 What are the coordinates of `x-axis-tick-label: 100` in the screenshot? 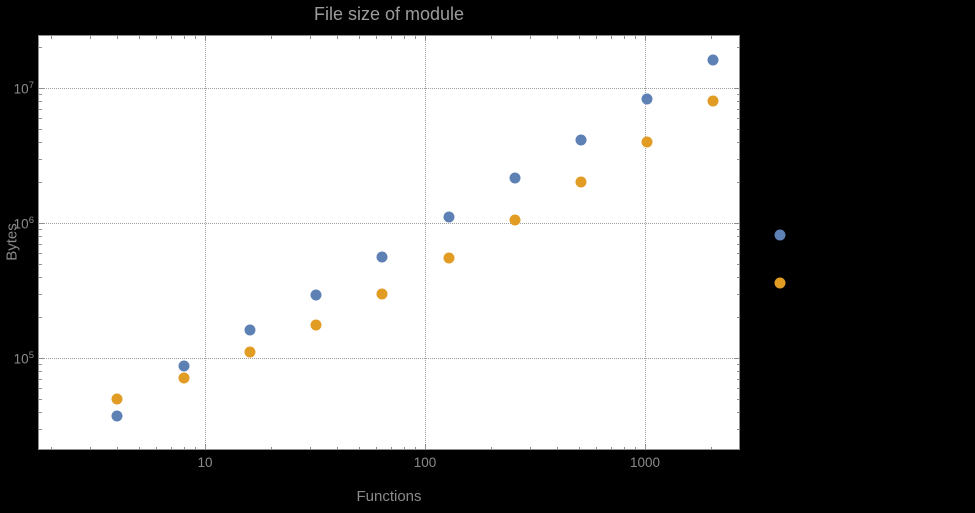 It's located at (425, 462).